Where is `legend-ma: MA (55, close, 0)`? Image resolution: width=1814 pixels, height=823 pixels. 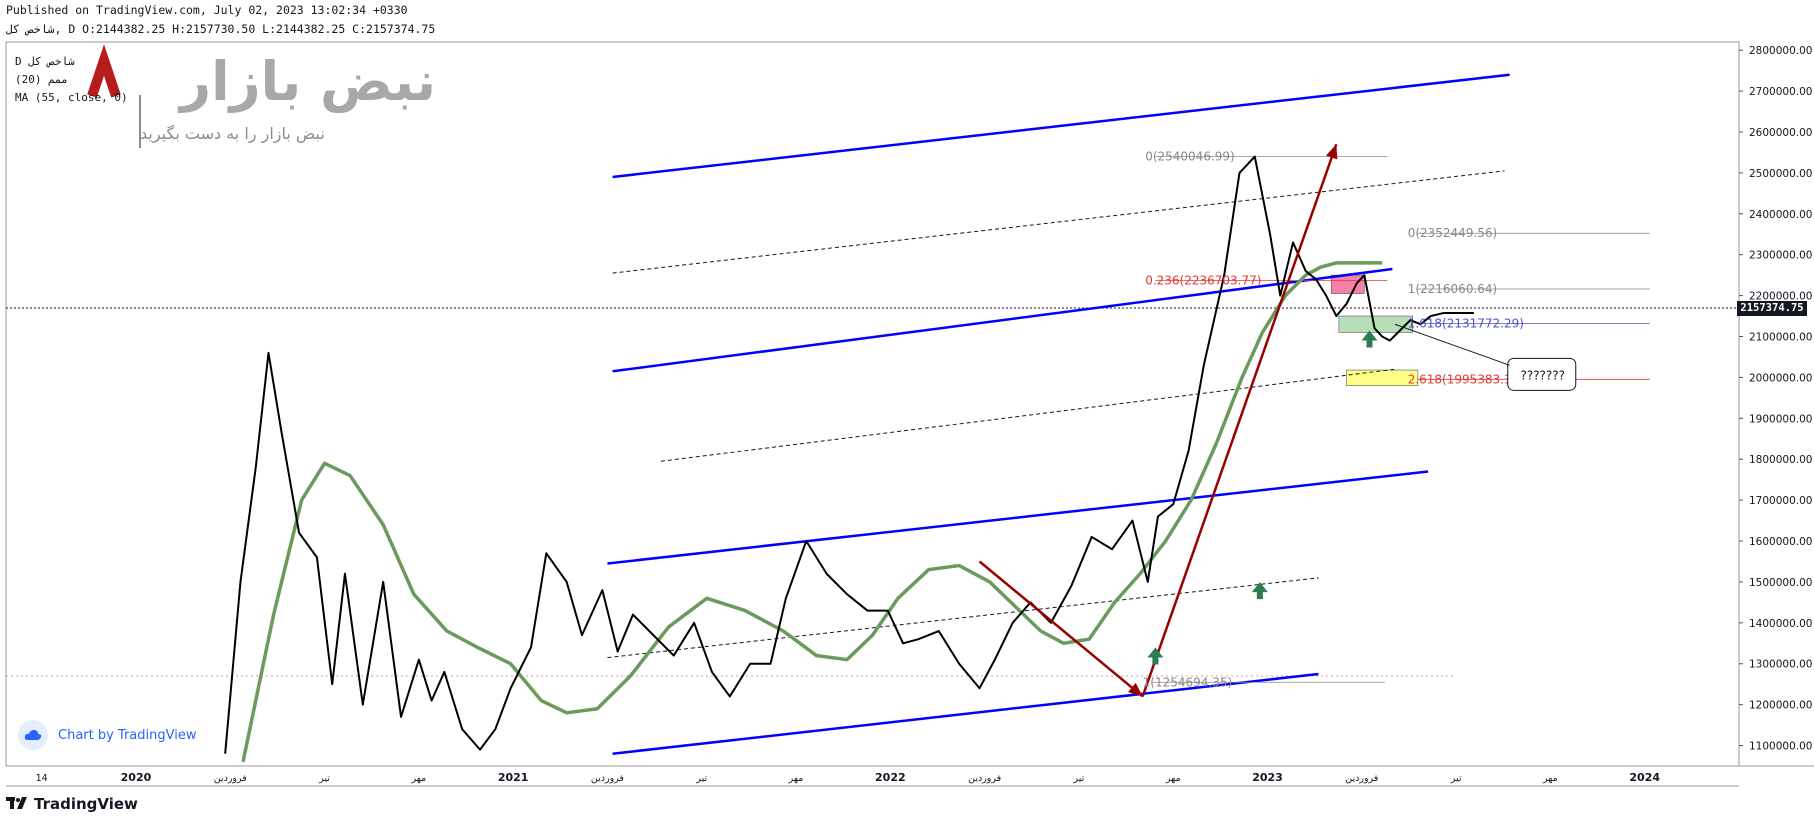
legend-ma: MA (55, close, 0) is located at coordinates (71, 97).